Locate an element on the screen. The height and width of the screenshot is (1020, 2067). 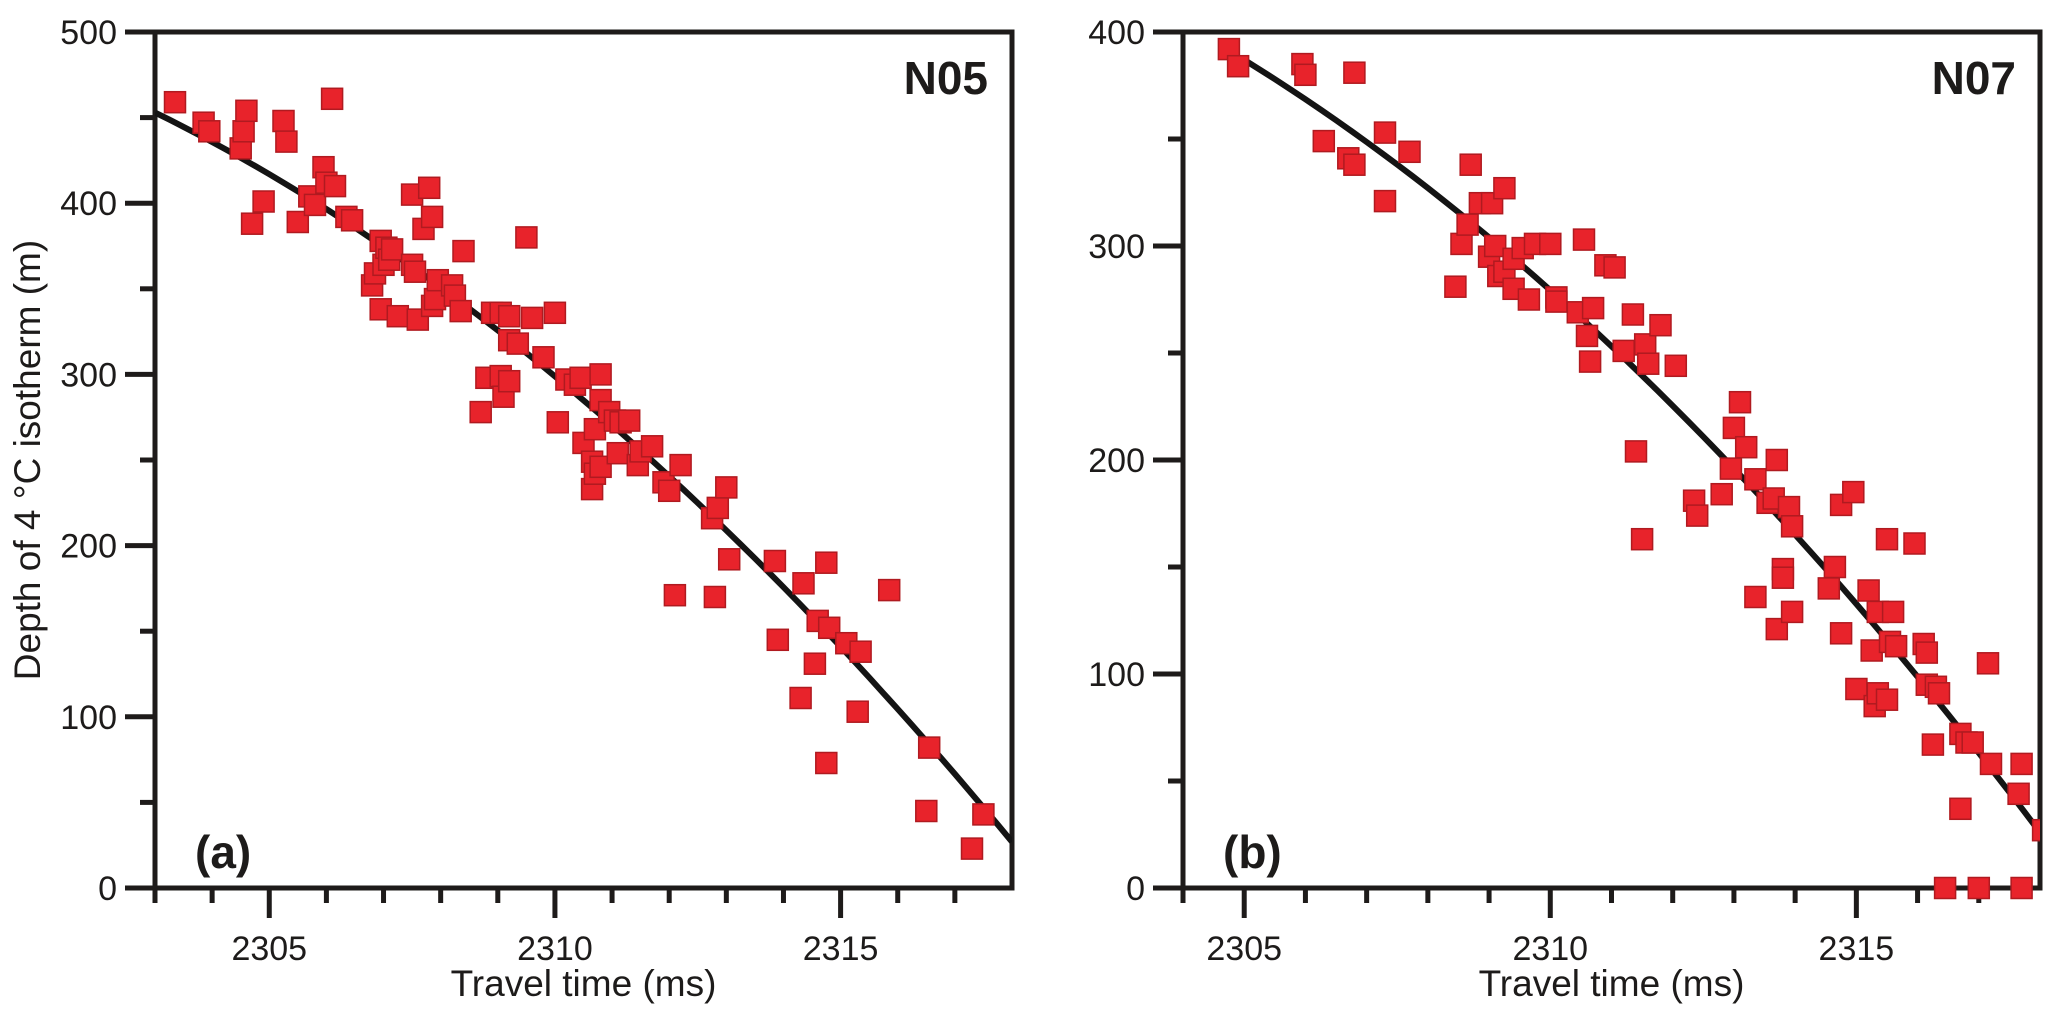
y-tick-label: 100 is located at coordinates (88, 718).